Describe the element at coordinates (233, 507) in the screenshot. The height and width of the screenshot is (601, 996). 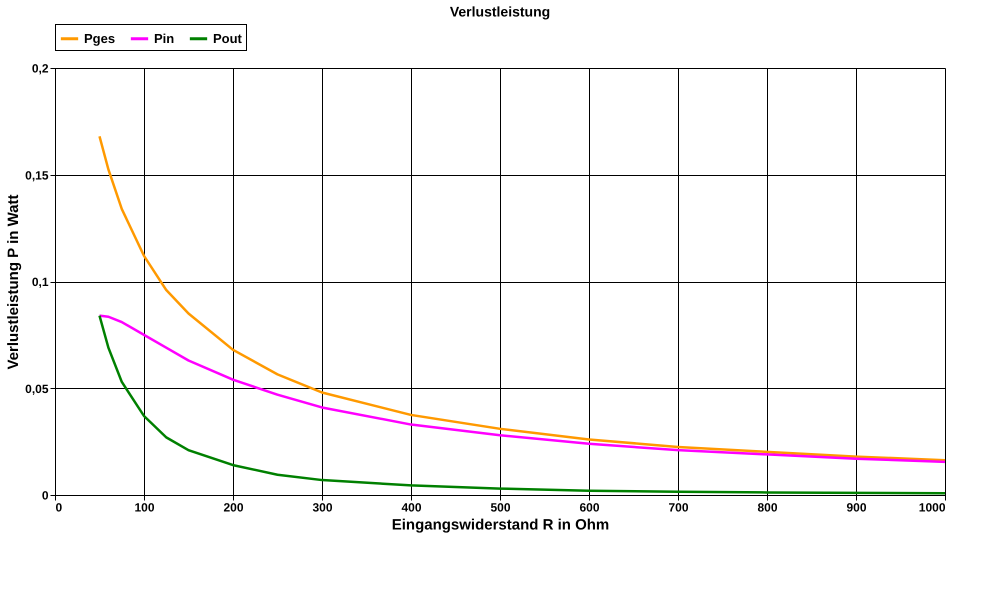
I see `x-tick-label: 200` at that location.